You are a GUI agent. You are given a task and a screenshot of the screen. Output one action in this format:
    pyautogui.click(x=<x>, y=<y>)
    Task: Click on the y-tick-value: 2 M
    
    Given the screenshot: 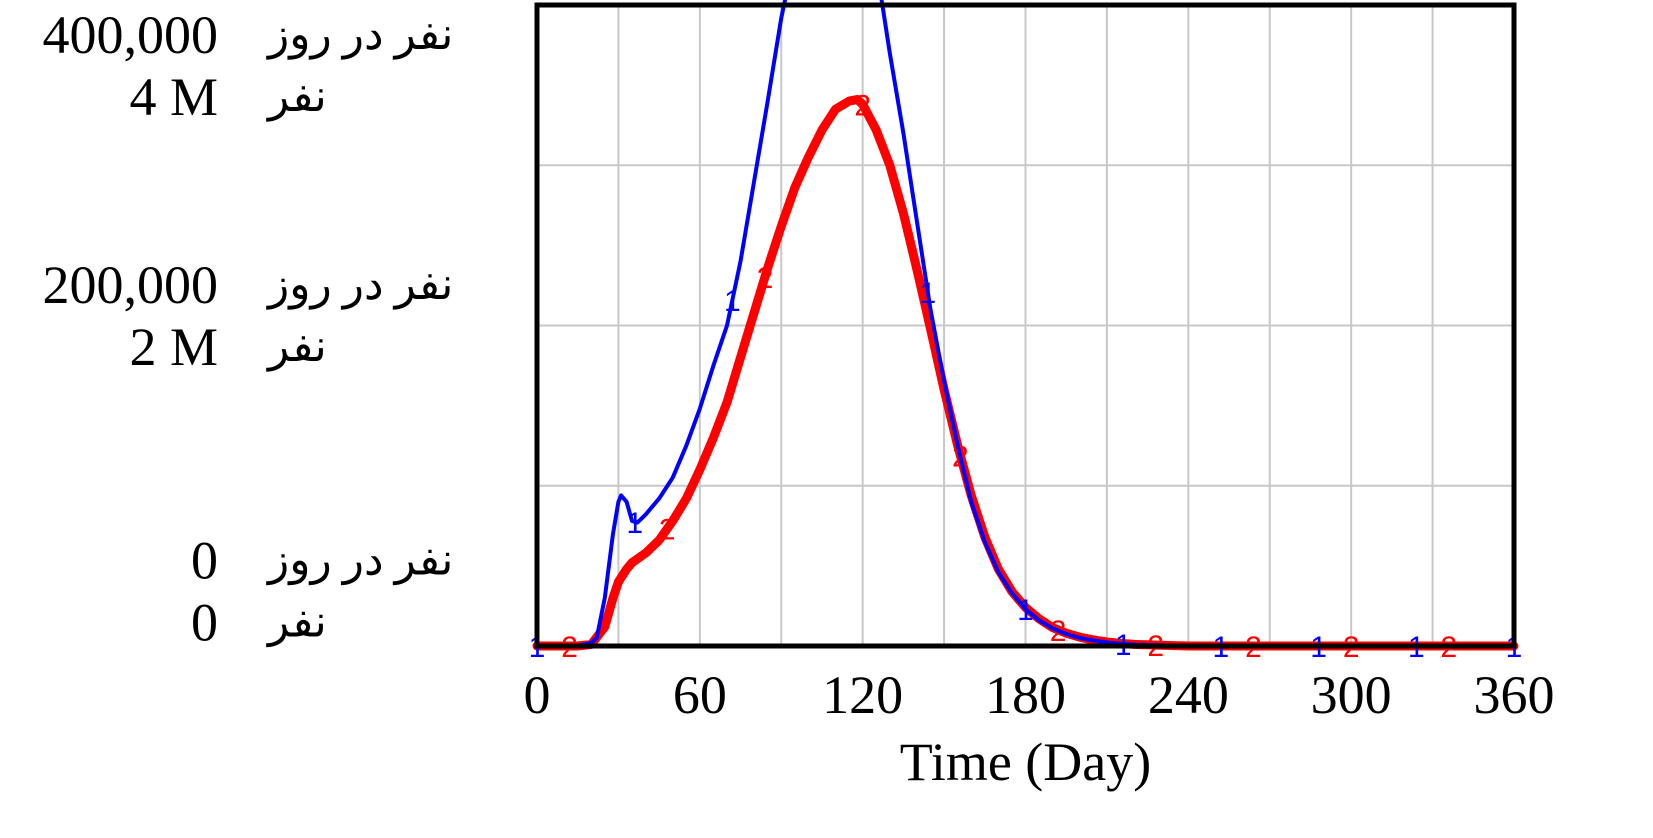 What is the action you would take?
    pyautogui.click(x=173, y=347)
    